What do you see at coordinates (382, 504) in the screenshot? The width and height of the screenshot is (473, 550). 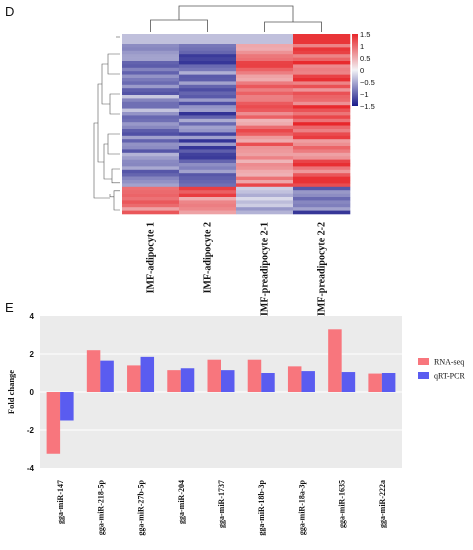 I see `x-tick-label: gga-miR-222a` at bounding box center [382, 504].